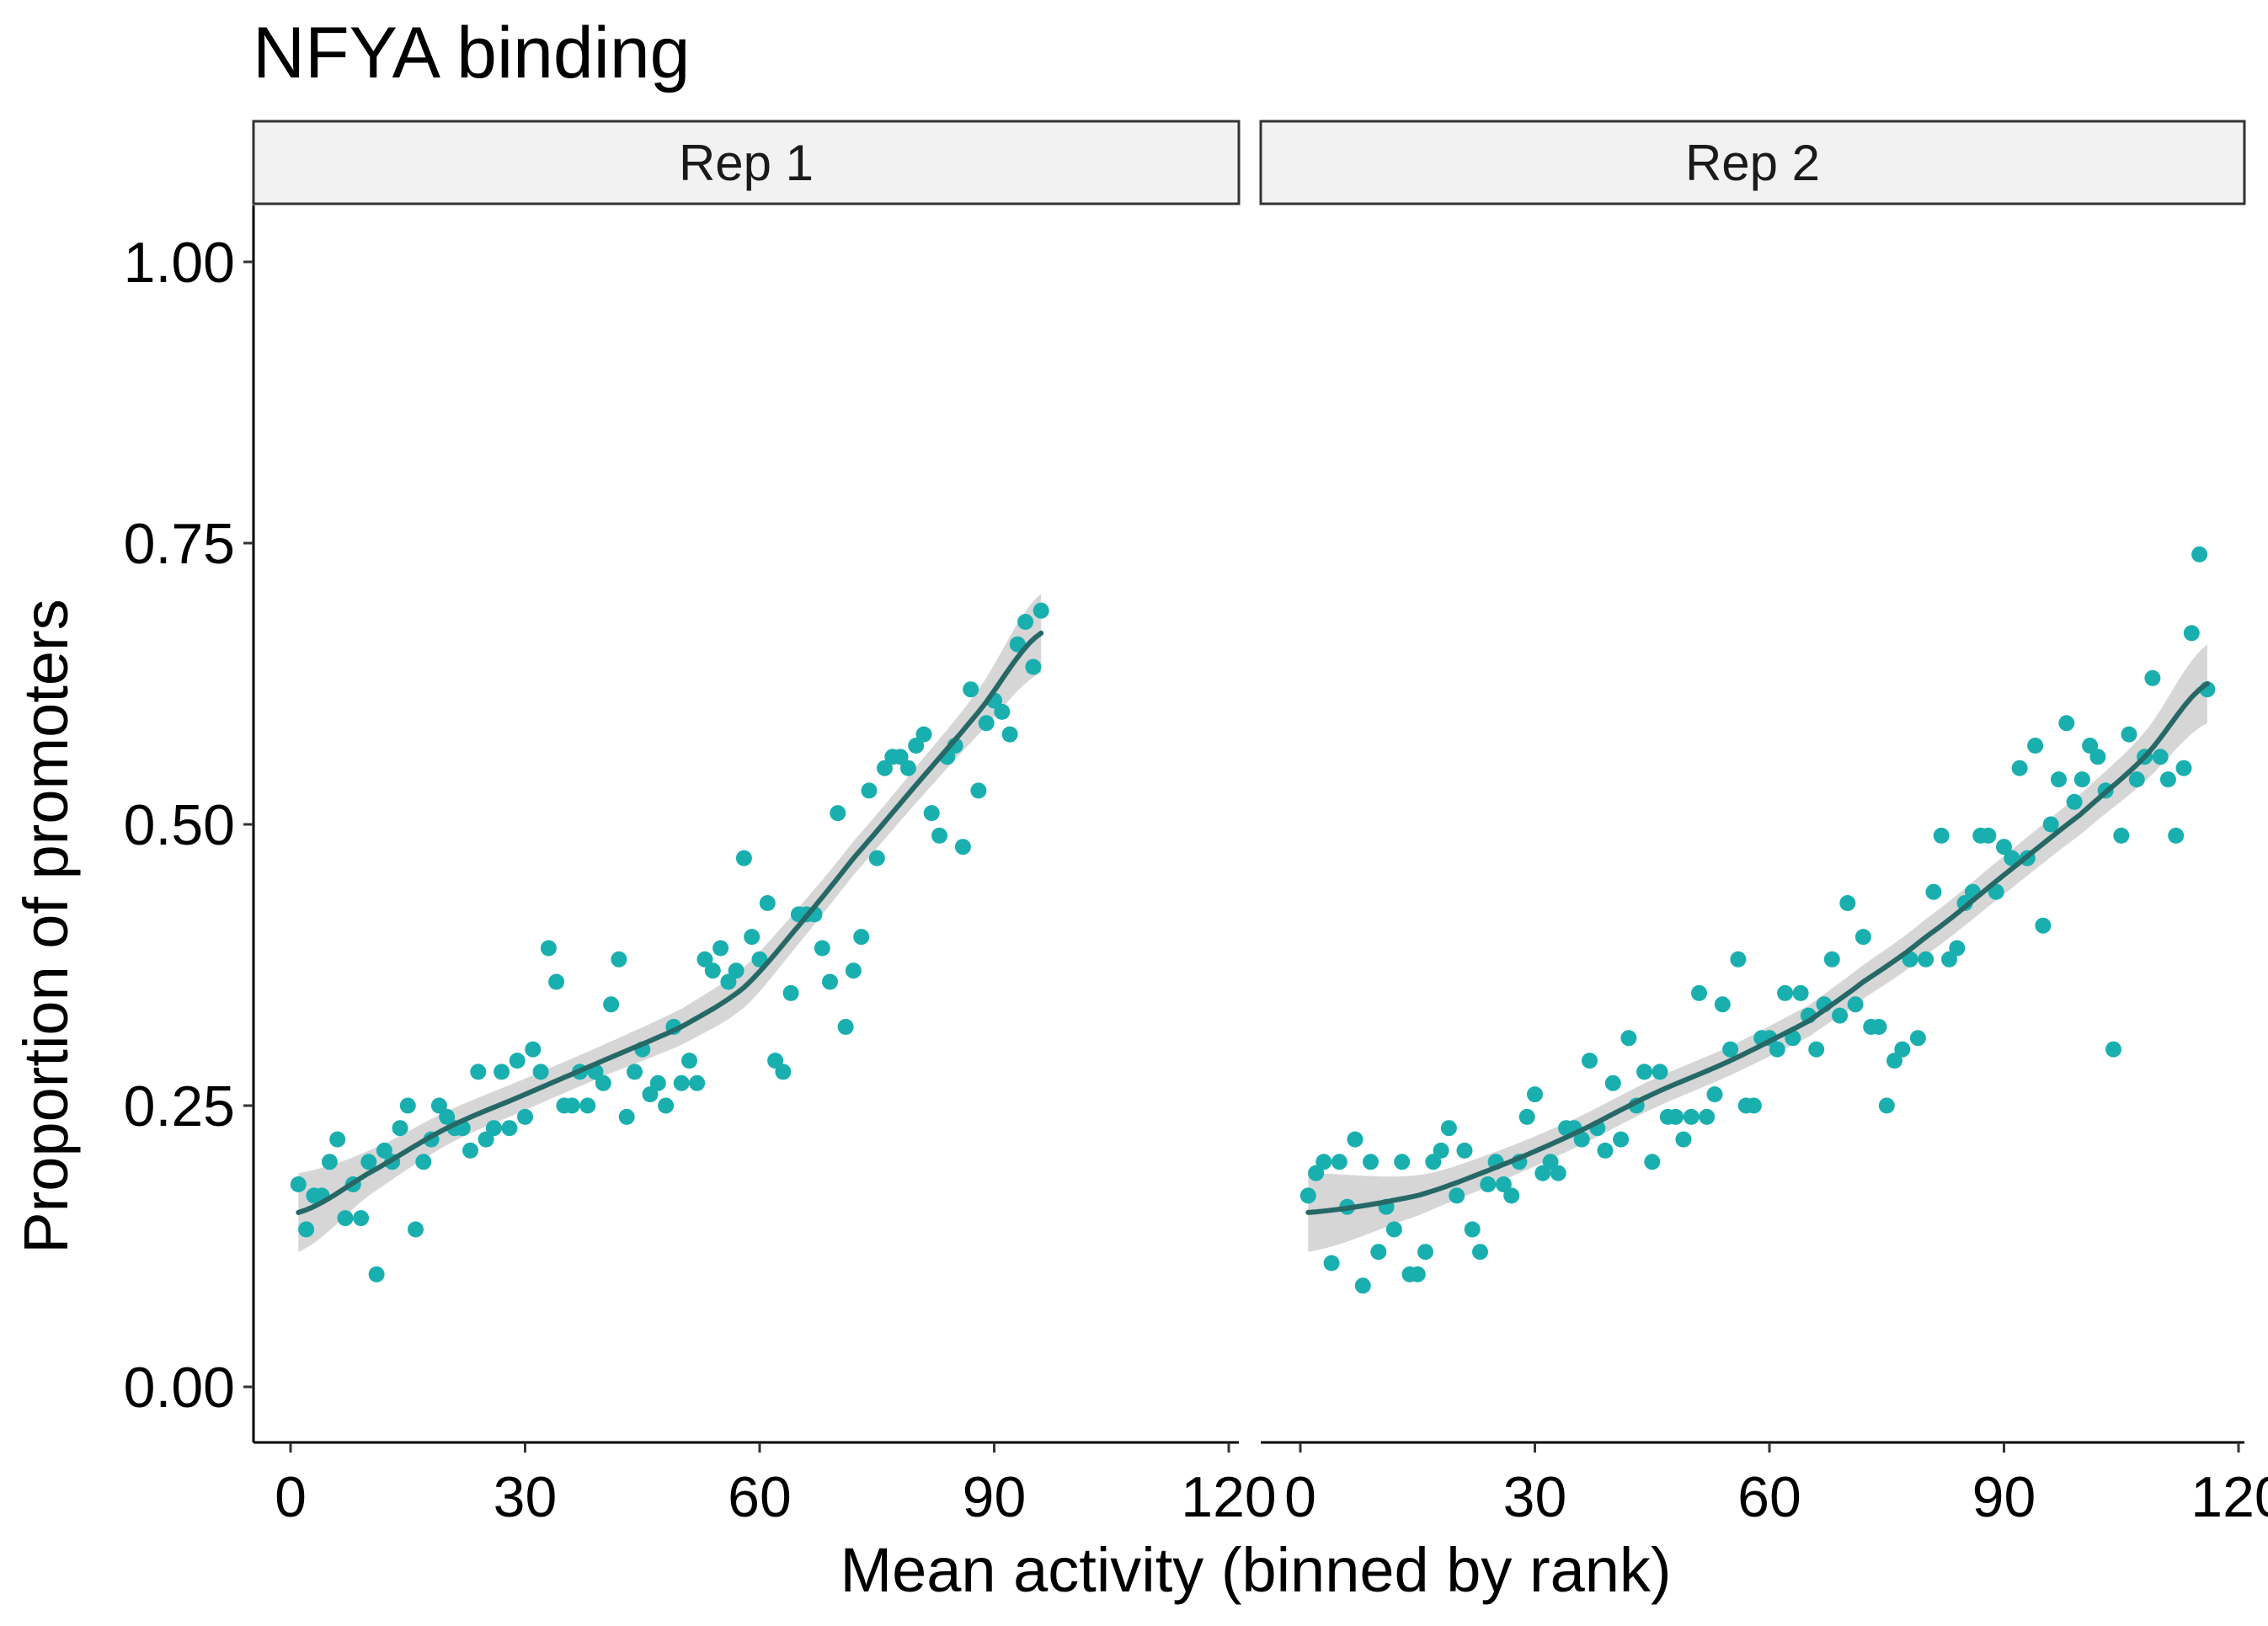 This screenshot has height=1626, width=2268. What do you see at coordinates (1255, 1570) in the screenshot?
I see `x-axis-label: Mean activity (binned by rank)` at bounding box center [1255, 1570].